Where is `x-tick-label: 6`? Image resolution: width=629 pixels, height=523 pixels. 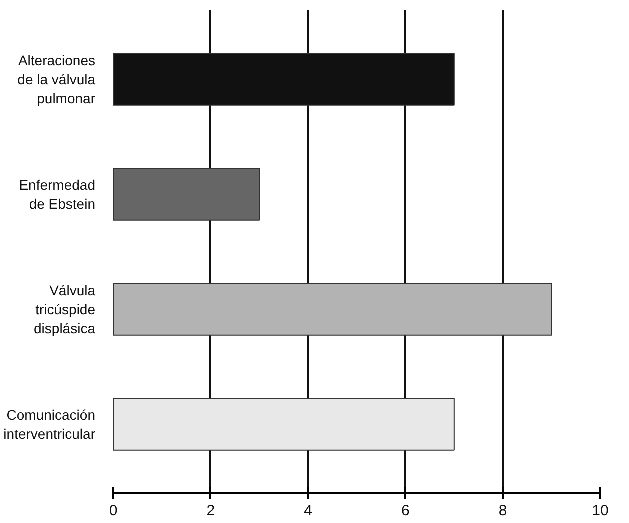 x-tick-label: 6 is located at coordinates (406, 511).